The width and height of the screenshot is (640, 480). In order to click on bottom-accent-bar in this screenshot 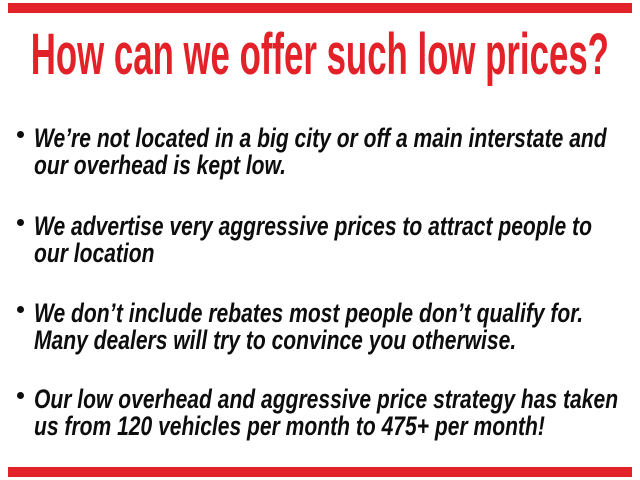, I will do `click(320, 472)`.